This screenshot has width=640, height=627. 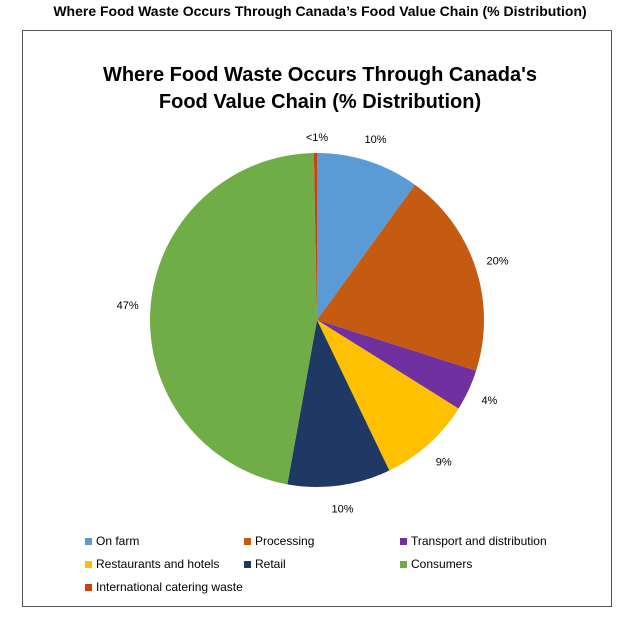 What do you see at coordinates (479, 541) in the screenshot?
I see `legend-label: Transport and distribution` at bounding box center [479, 541].